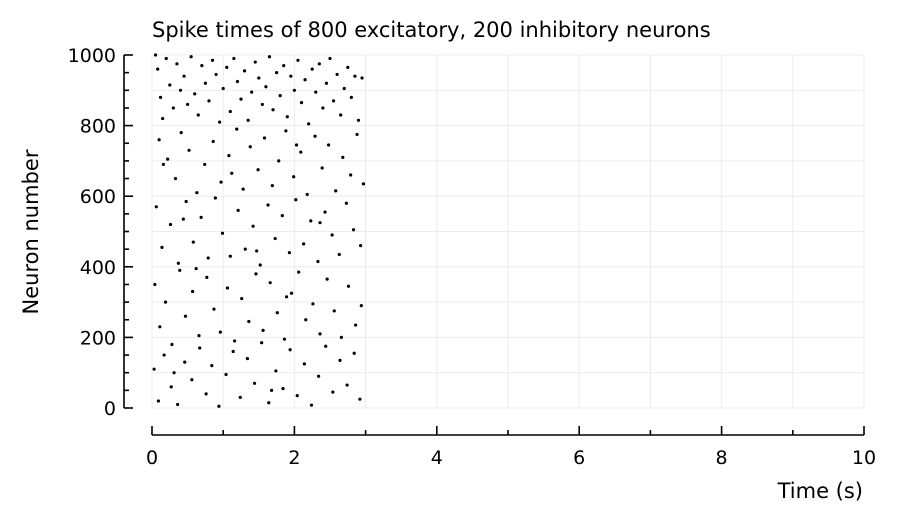  What do you see at coordinates (98, 338) in the screenshot?
I see `y-tick-label: 200` at bounding box center [98, 338].